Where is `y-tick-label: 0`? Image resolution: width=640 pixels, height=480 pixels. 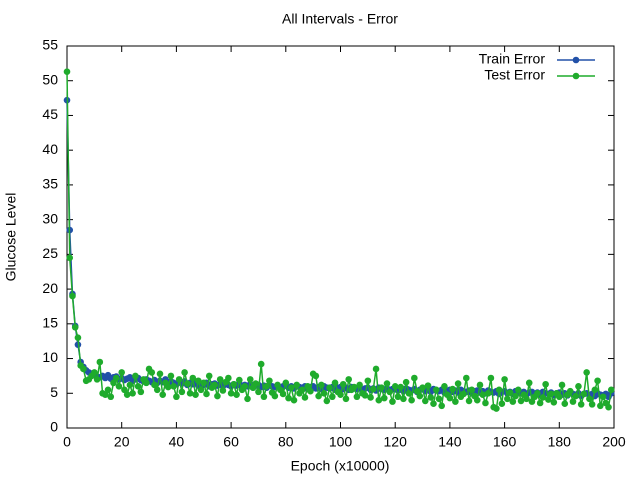 y-tick-label: 0 is located at coordinates (54, 427).